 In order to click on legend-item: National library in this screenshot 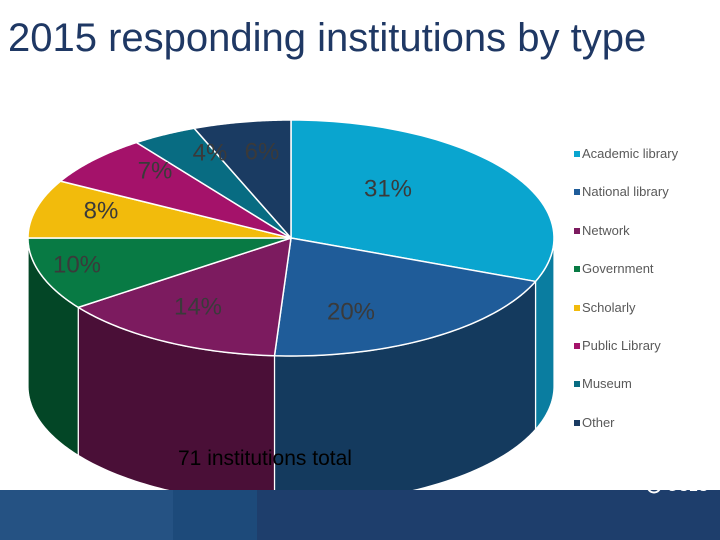, I will do `click(626, 203)`.